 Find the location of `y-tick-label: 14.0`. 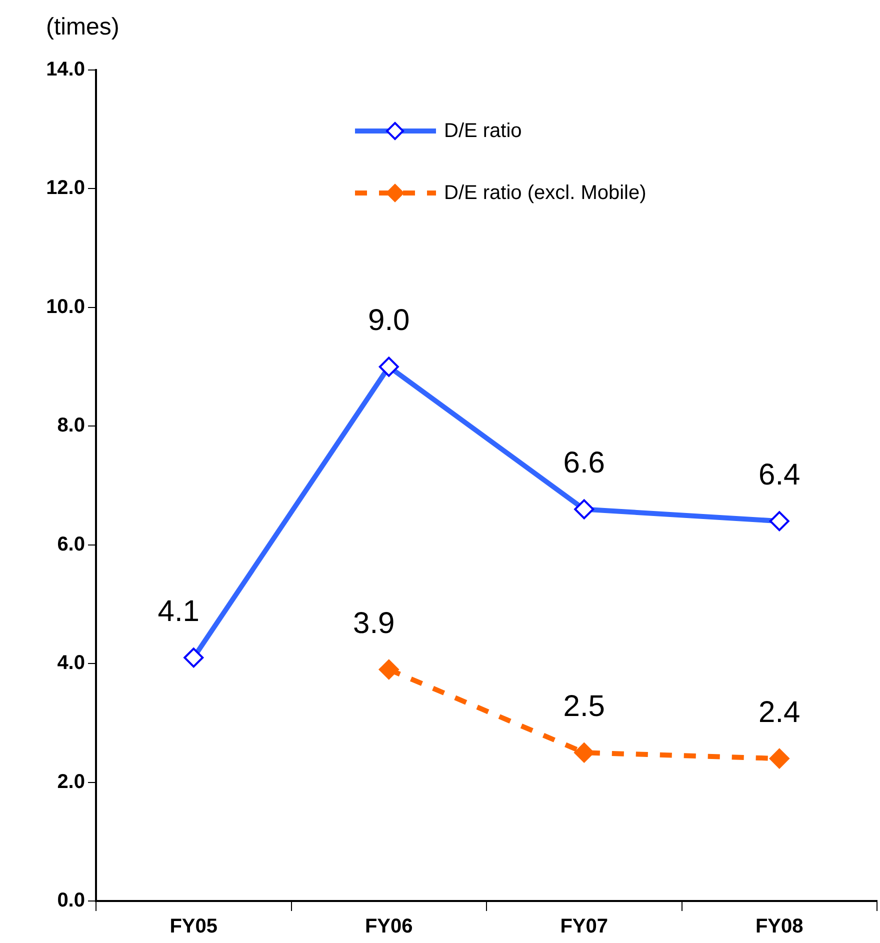

y-tick-label: 14.0 is located at coordinates (65, 69).